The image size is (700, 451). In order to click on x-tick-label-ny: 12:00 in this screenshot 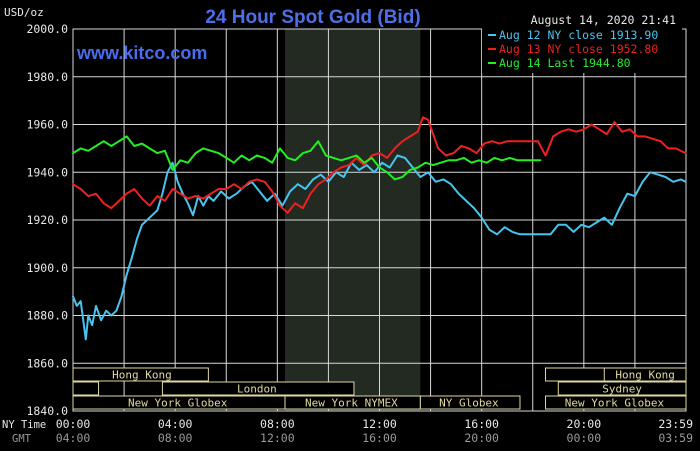, I will do `click(379, 424)`.